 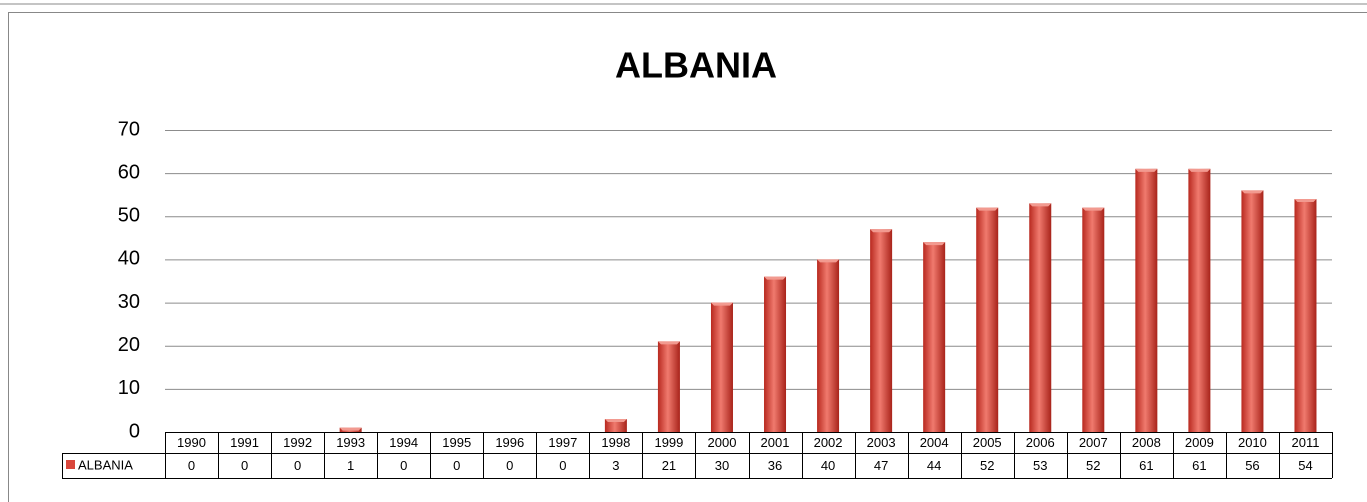 I want to click on x-tick-label: 1998, so click(x=615, y=442).